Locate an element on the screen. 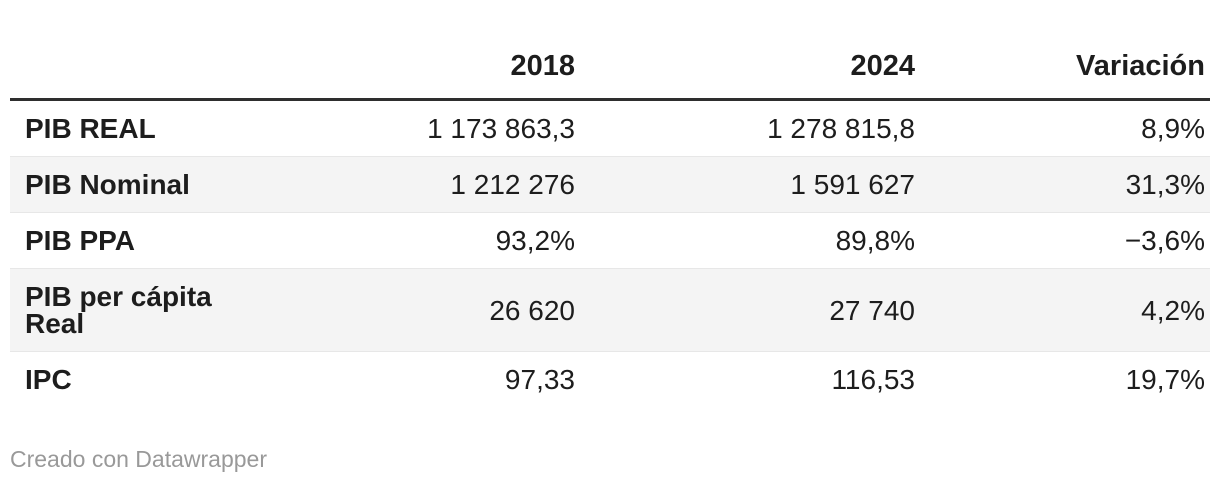 Image resolution: width=1220 pixels, height=478 pixels. table-row: IPC 97,33 116,53 19,7% is located at coordinates (610, 380).